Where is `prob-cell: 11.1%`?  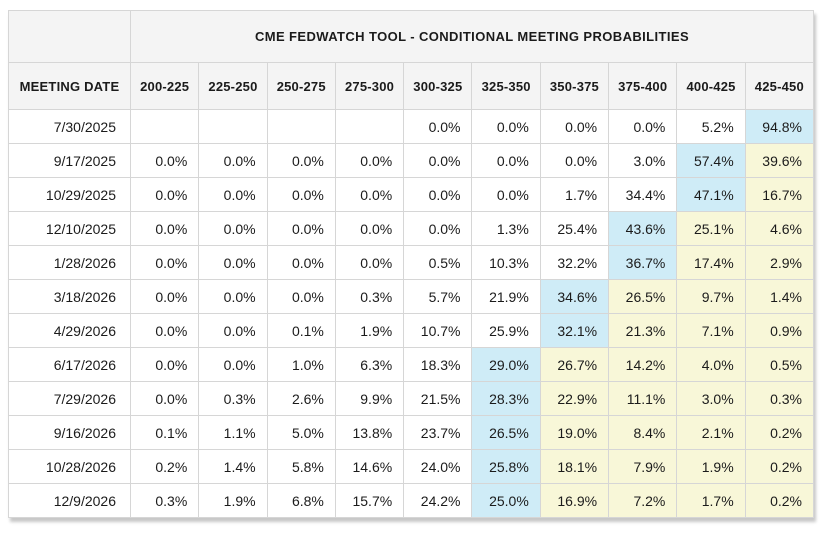
prob-cell: 11.1% is located at coordinates (643, 398).